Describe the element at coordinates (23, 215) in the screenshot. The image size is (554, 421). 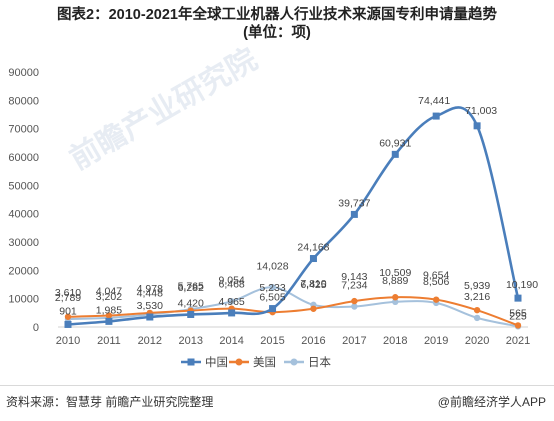
I see `y-tick-label: 40000` at that location.